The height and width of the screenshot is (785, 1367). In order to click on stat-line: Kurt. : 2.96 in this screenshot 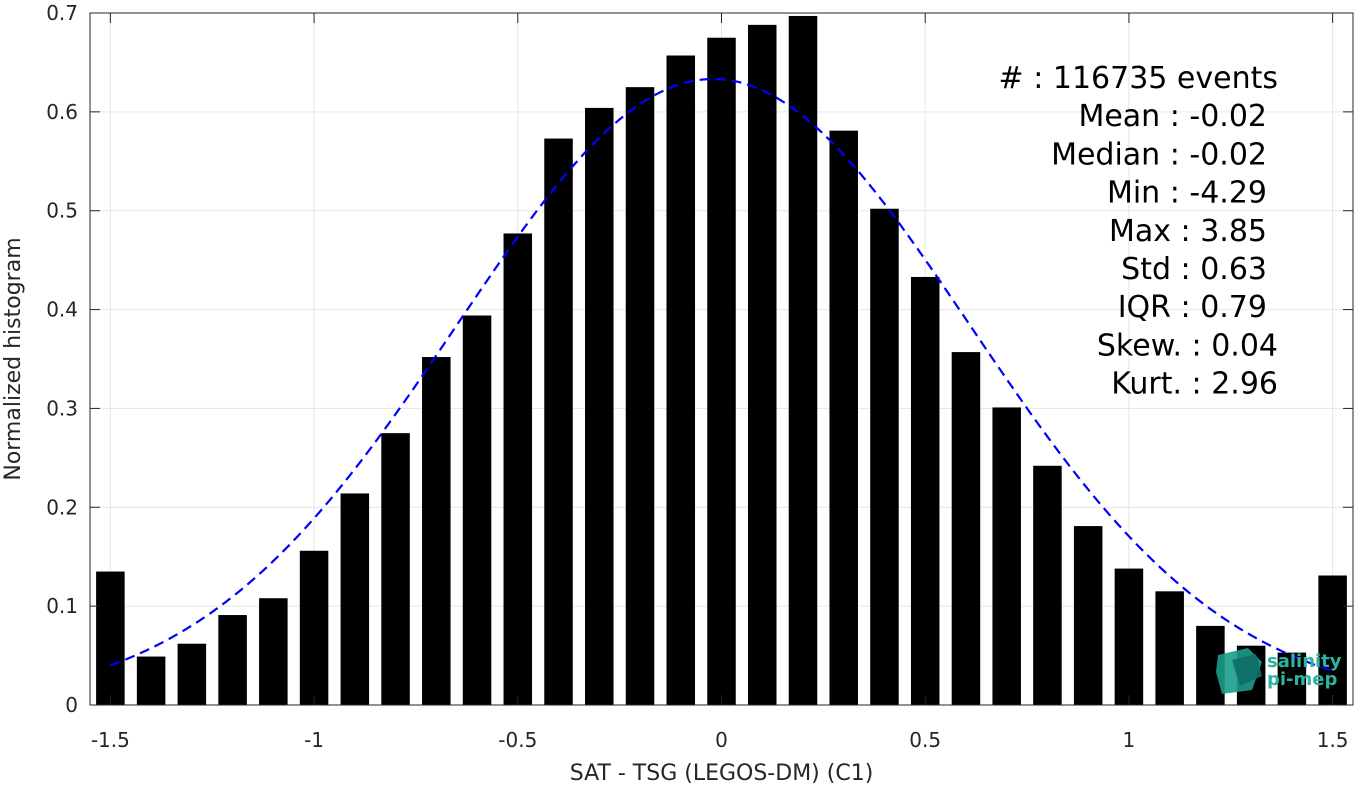, I will do `click(1194, 384)`.